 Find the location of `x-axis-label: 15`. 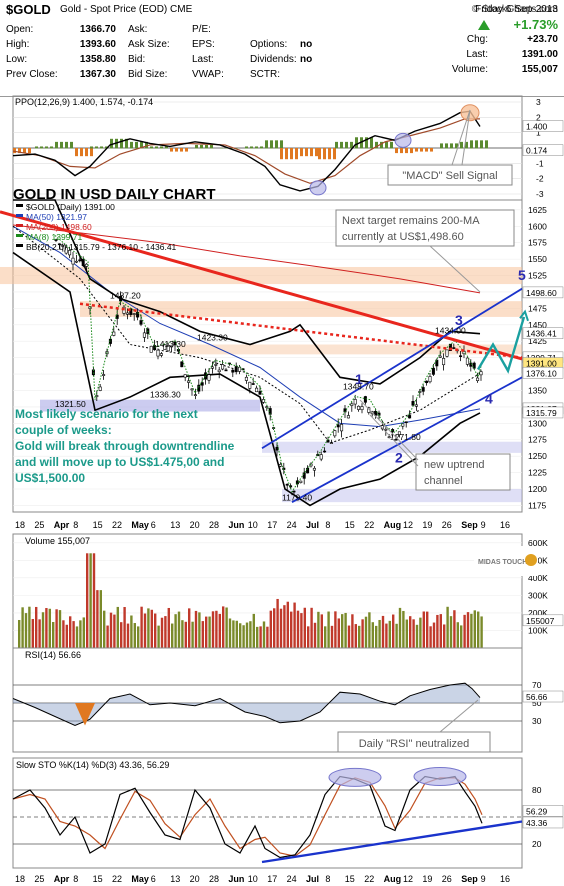

x-axis-label: 15 is located at coordinates (98, 525).